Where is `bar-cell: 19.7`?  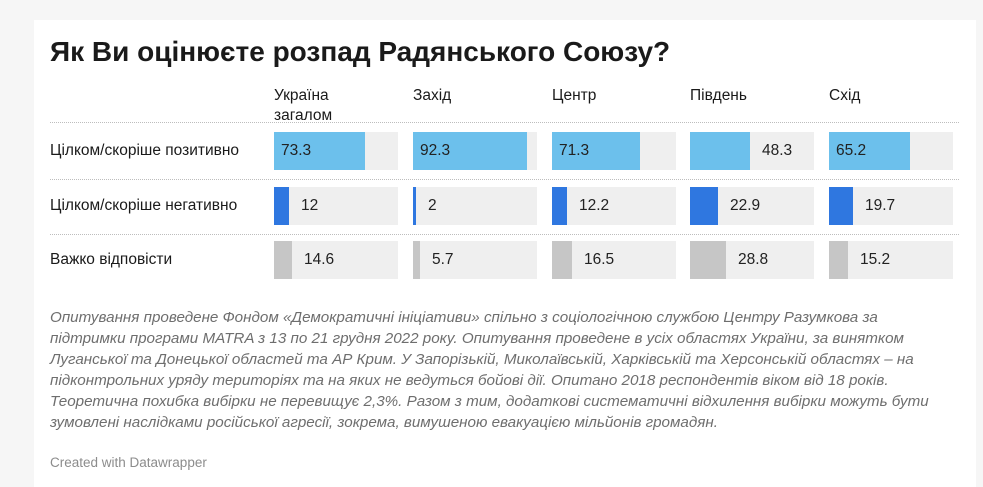
bar-cell: 19.7 is located at coordinates (891, 206).